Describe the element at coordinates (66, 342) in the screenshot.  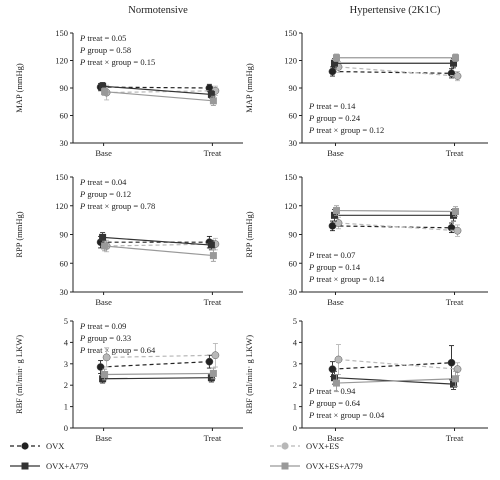
I see `y-tick-label: 4` at that location.